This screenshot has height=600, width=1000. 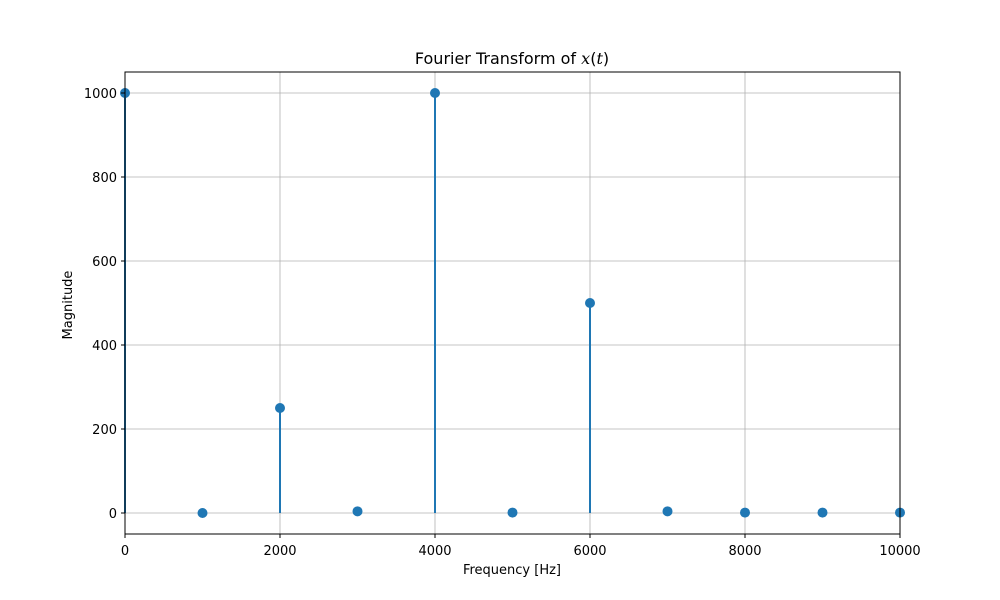 What do you see at coordinates (104, 346) in the screenshot?
I see `y-tick-label: 400` at bounding box center [104, 346].